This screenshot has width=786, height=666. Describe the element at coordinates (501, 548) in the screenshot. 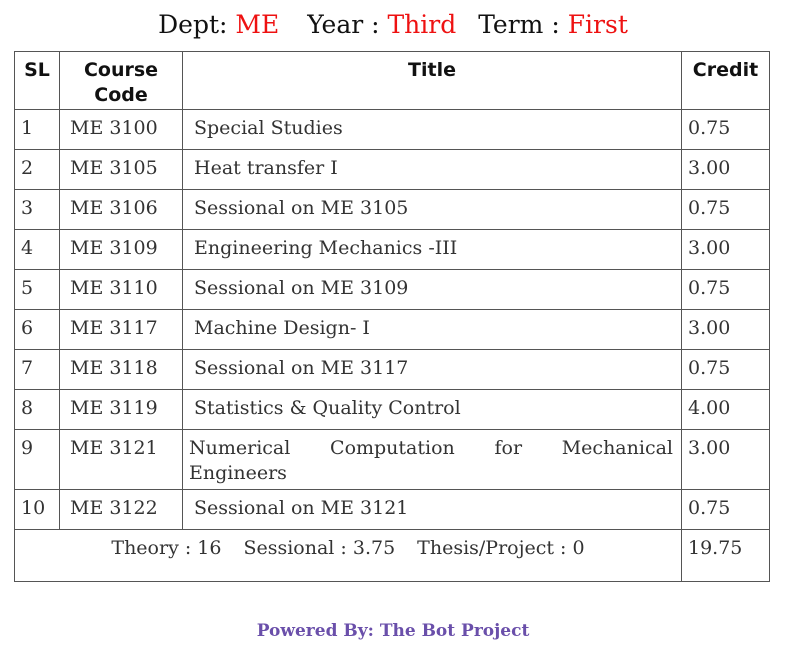

I see `summary-thesis: Thesis/Project : 0` at that location.